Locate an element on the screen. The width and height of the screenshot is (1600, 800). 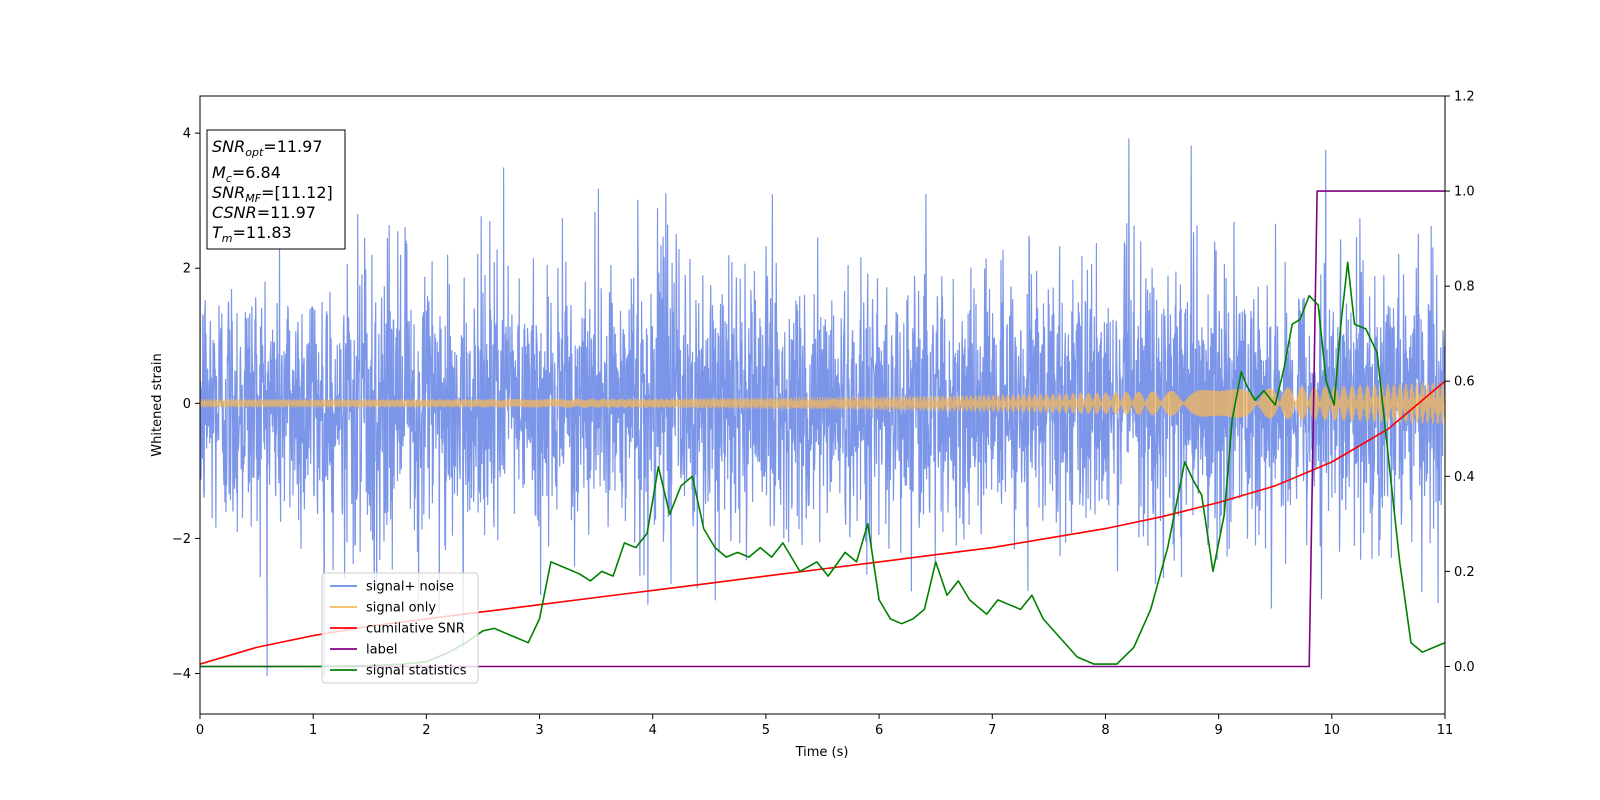
info-csnr-value: =11.97 is located at coordinates (286, 212).